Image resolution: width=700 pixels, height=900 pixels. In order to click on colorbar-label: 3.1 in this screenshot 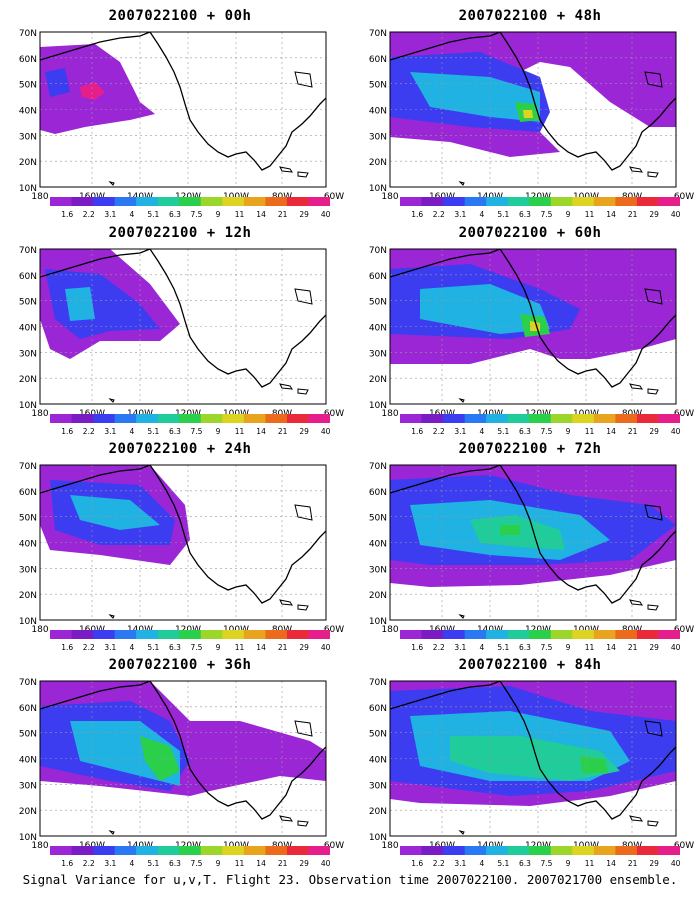, I will do `click(110, 647)`.